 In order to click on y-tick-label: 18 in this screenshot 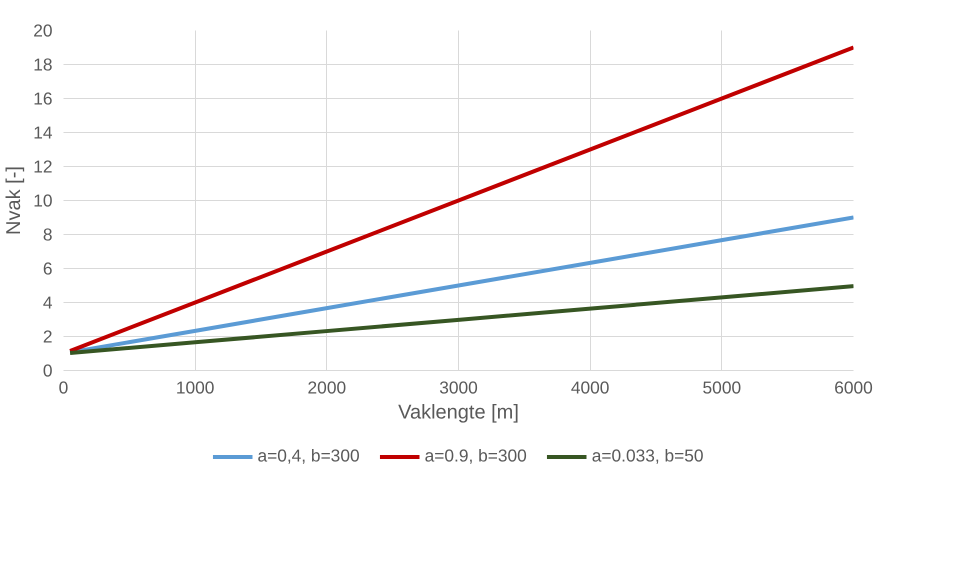, I will do `click(43, 64)`.